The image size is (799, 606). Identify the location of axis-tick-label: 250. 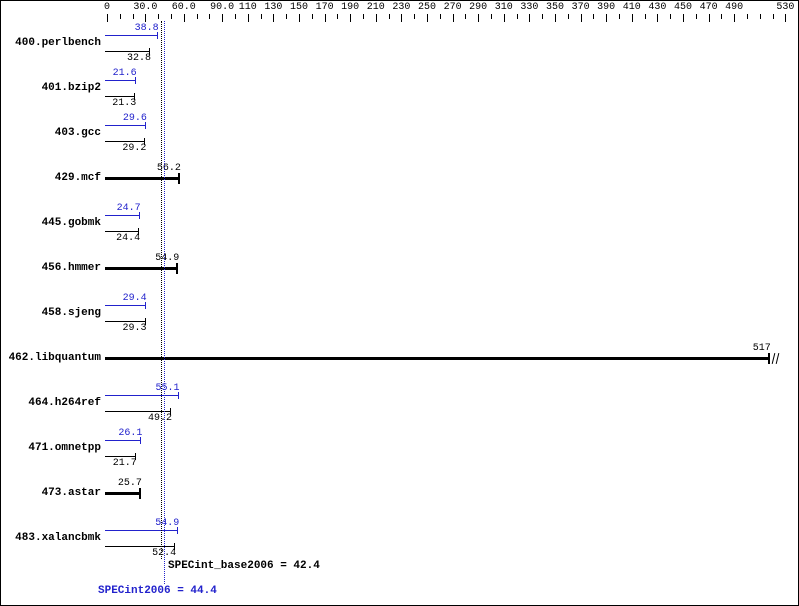
(427, 7).